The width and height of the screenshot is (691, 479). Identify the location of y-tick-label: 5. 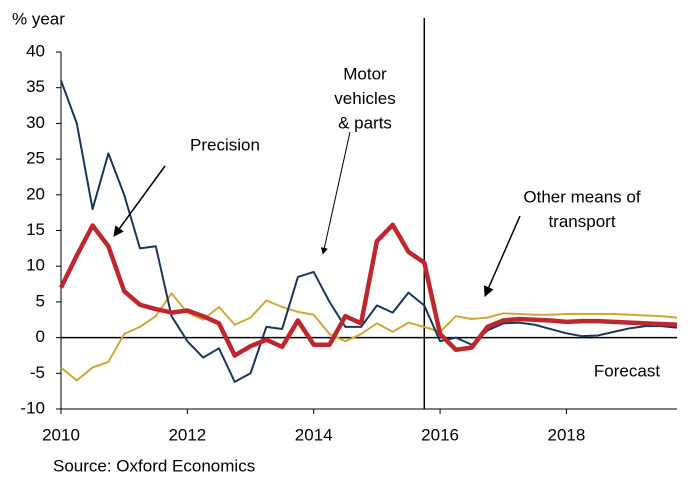
(40, 300).